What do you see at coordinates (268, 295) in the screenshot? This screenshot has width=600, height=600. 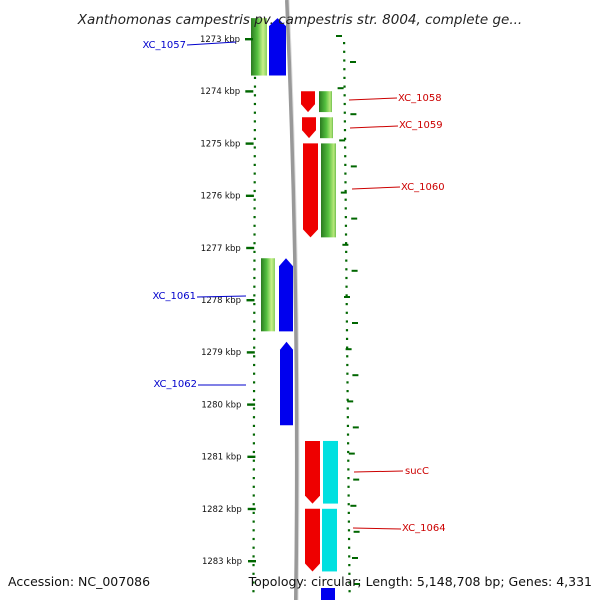 I see `xc_1061-gene` at bounding box center [268, 295].